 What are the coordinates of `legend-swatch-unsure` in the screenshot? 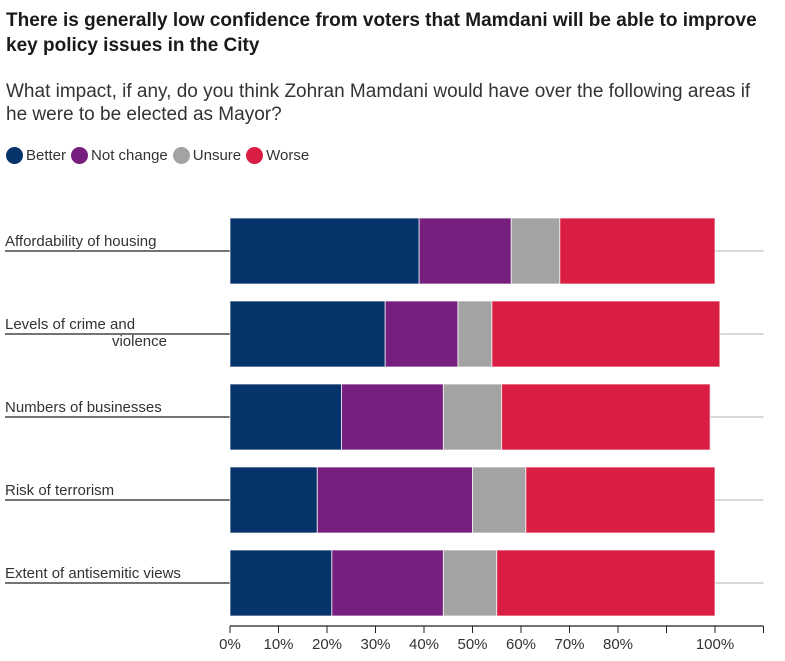 It's located at (181, 155).